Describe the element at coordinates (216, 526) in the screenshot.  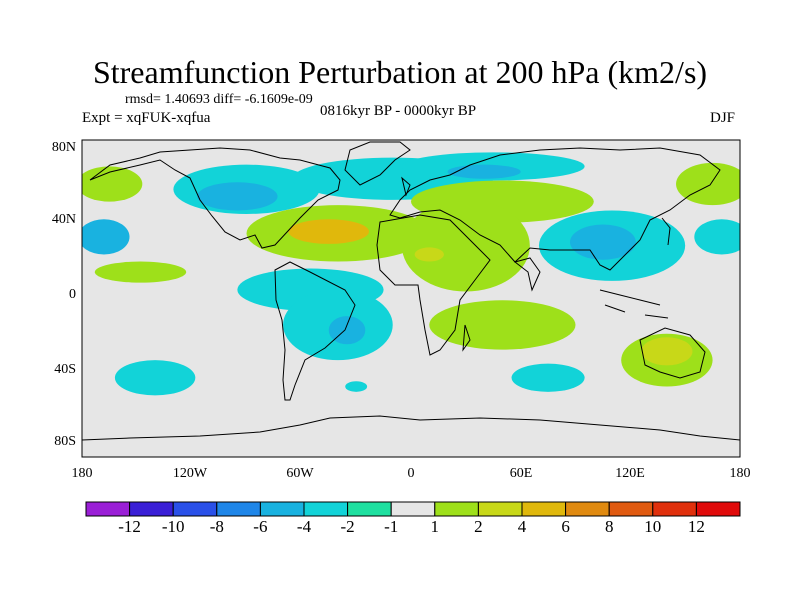
I see `colorbar-label: -8` at that location.